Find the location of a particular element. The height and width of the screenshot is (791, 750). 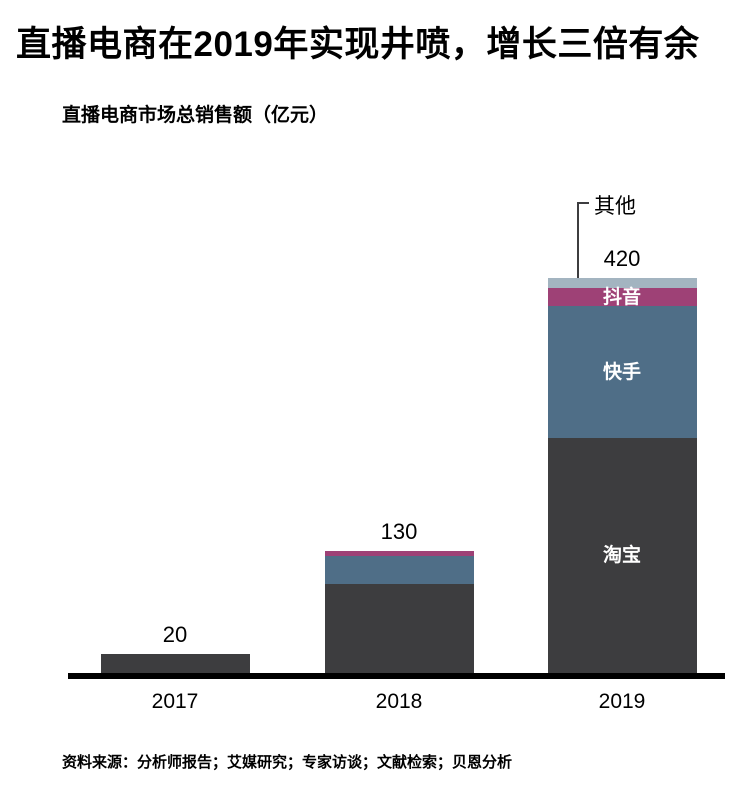

bar-value-label-2017: 20 is located at coordinates (175, 635).